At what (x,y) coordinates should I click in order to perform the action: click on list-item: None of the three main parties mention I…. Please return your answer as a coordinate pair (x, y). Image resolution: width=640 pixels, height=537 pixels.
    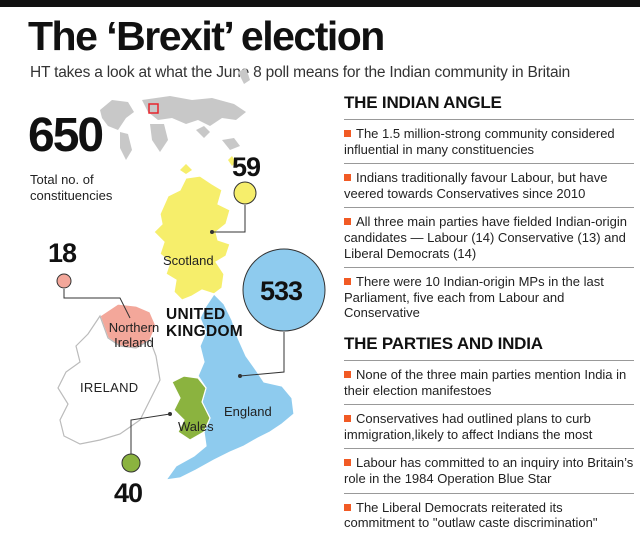
    Looking at the image, I should click on (485, 382).